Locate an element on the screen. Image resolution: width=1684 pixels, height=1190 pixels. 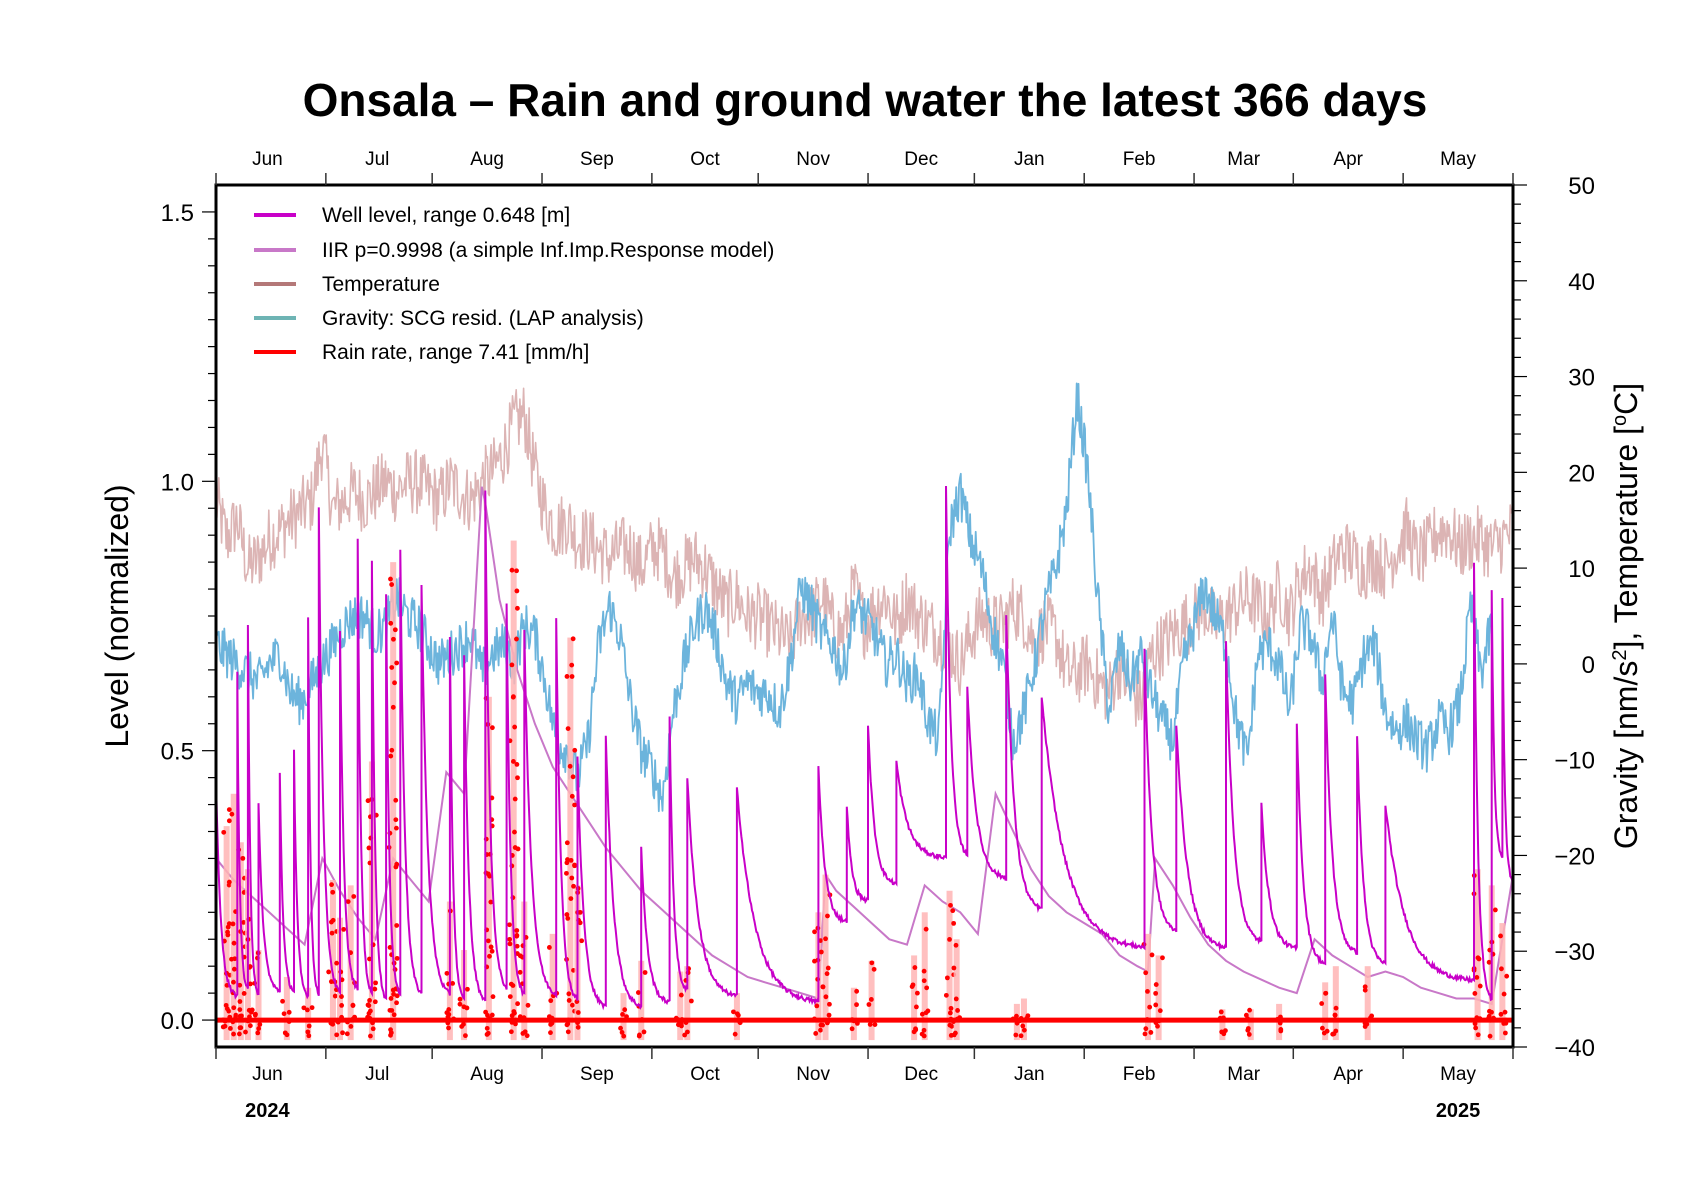
x-bottom-month-label: Jun is located at coordinates (267, 1074).